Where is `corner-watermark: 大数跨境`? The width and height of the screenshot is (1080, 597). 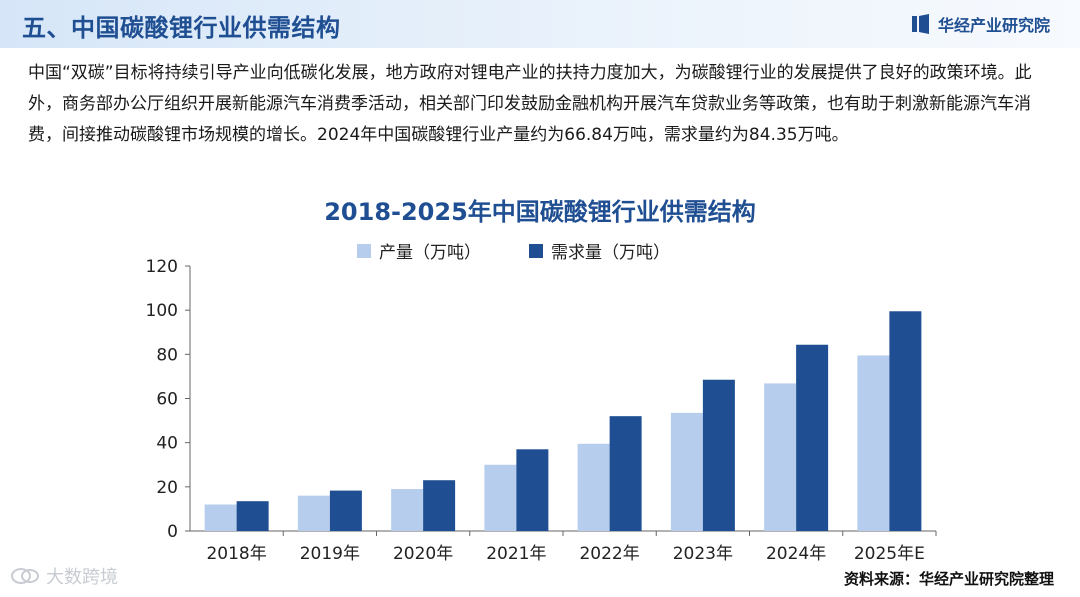
corner-watermark: 大数跨境 is located at coordinates (64, 576).